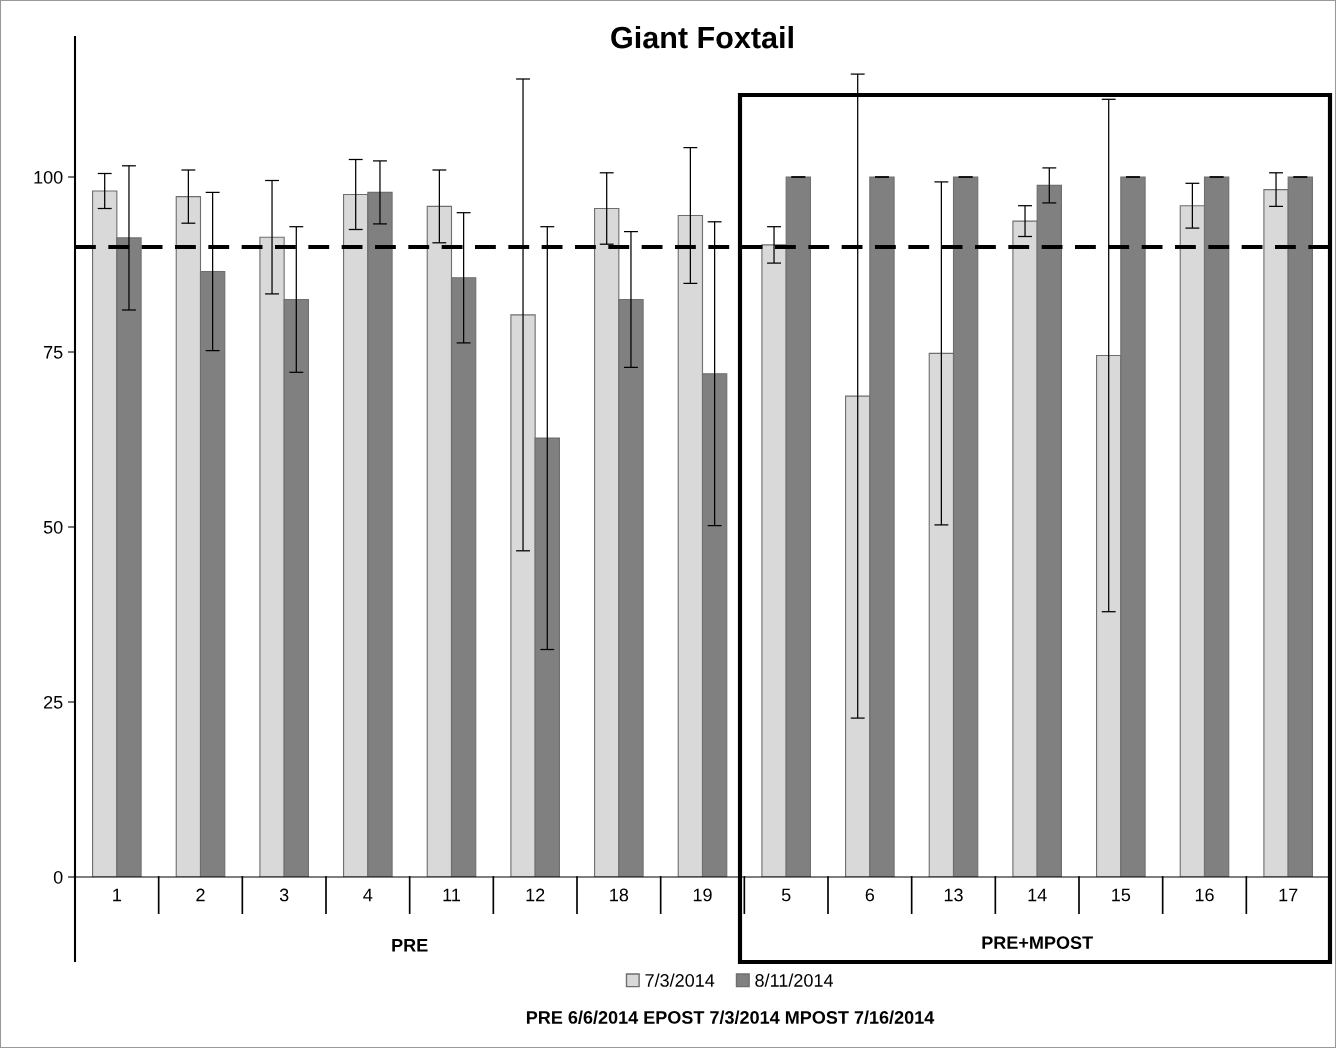 The width and height of the screenshot is (1336, 1048). Describe the element at coordinates (58, 877) in the screenshot. I see `y-tick-label: 0` at that location.